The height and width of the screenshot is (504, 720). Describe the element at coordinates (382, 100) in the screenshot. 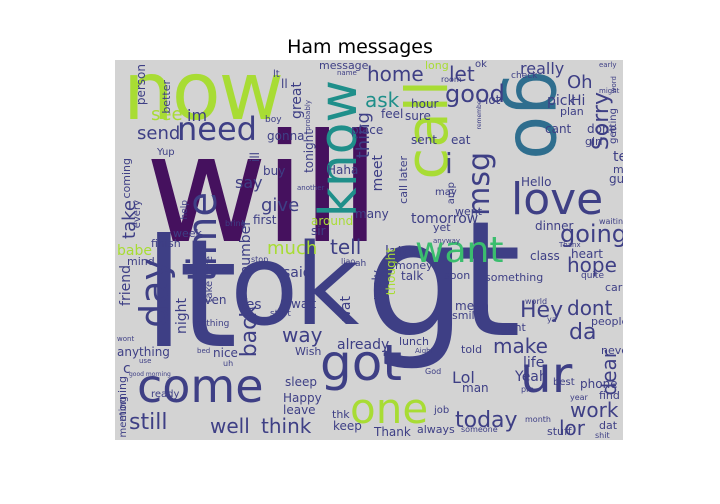

I see `word-ask: ask` at that location.